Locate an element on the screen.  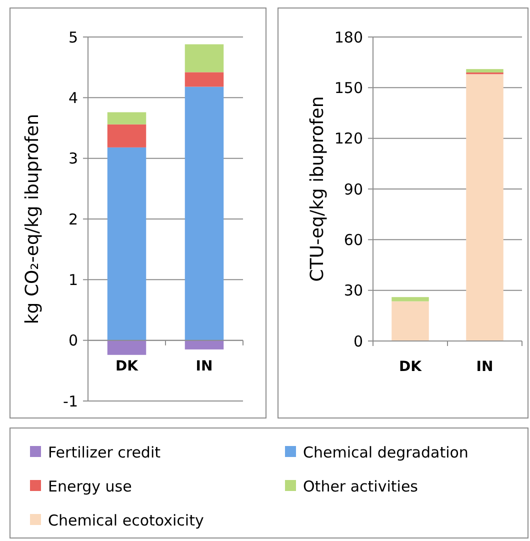
y-tick-label: 3 is located at coordinates (73, 159).